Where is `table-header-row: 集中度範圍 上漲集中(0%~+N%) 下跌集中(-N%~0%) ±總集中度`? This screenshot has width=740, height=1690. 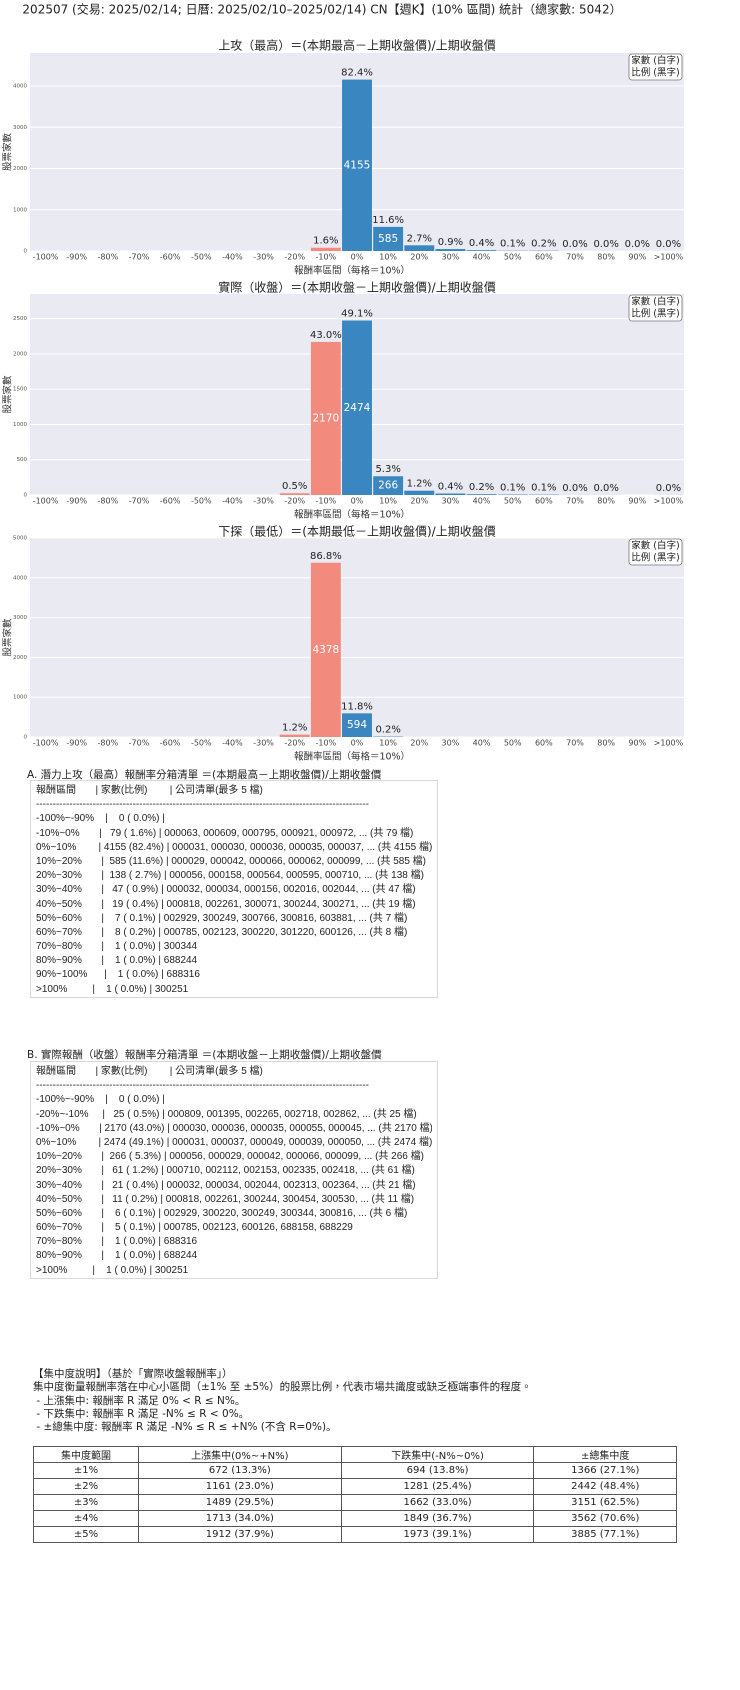
table-header-row: 集中度範圍 上漲集中(0%~+N%) 下跌集中(-N%~0%) ±總集中度 is located at coordinates (354, 1454).